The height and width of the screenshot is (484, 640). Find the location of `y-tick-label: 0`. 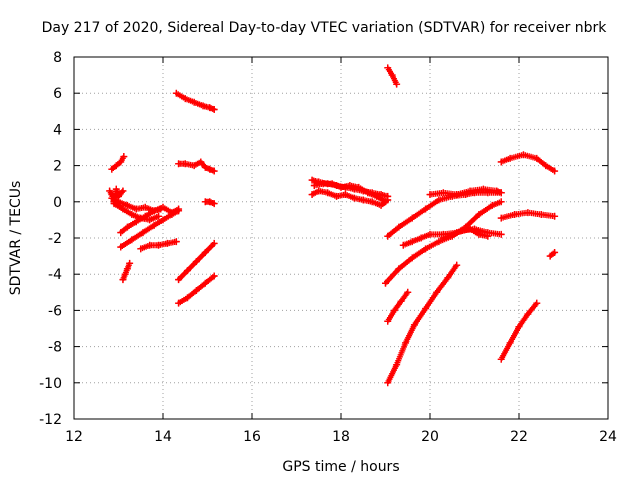

y-tick-label: 0 is located at coordinates (57, 203).